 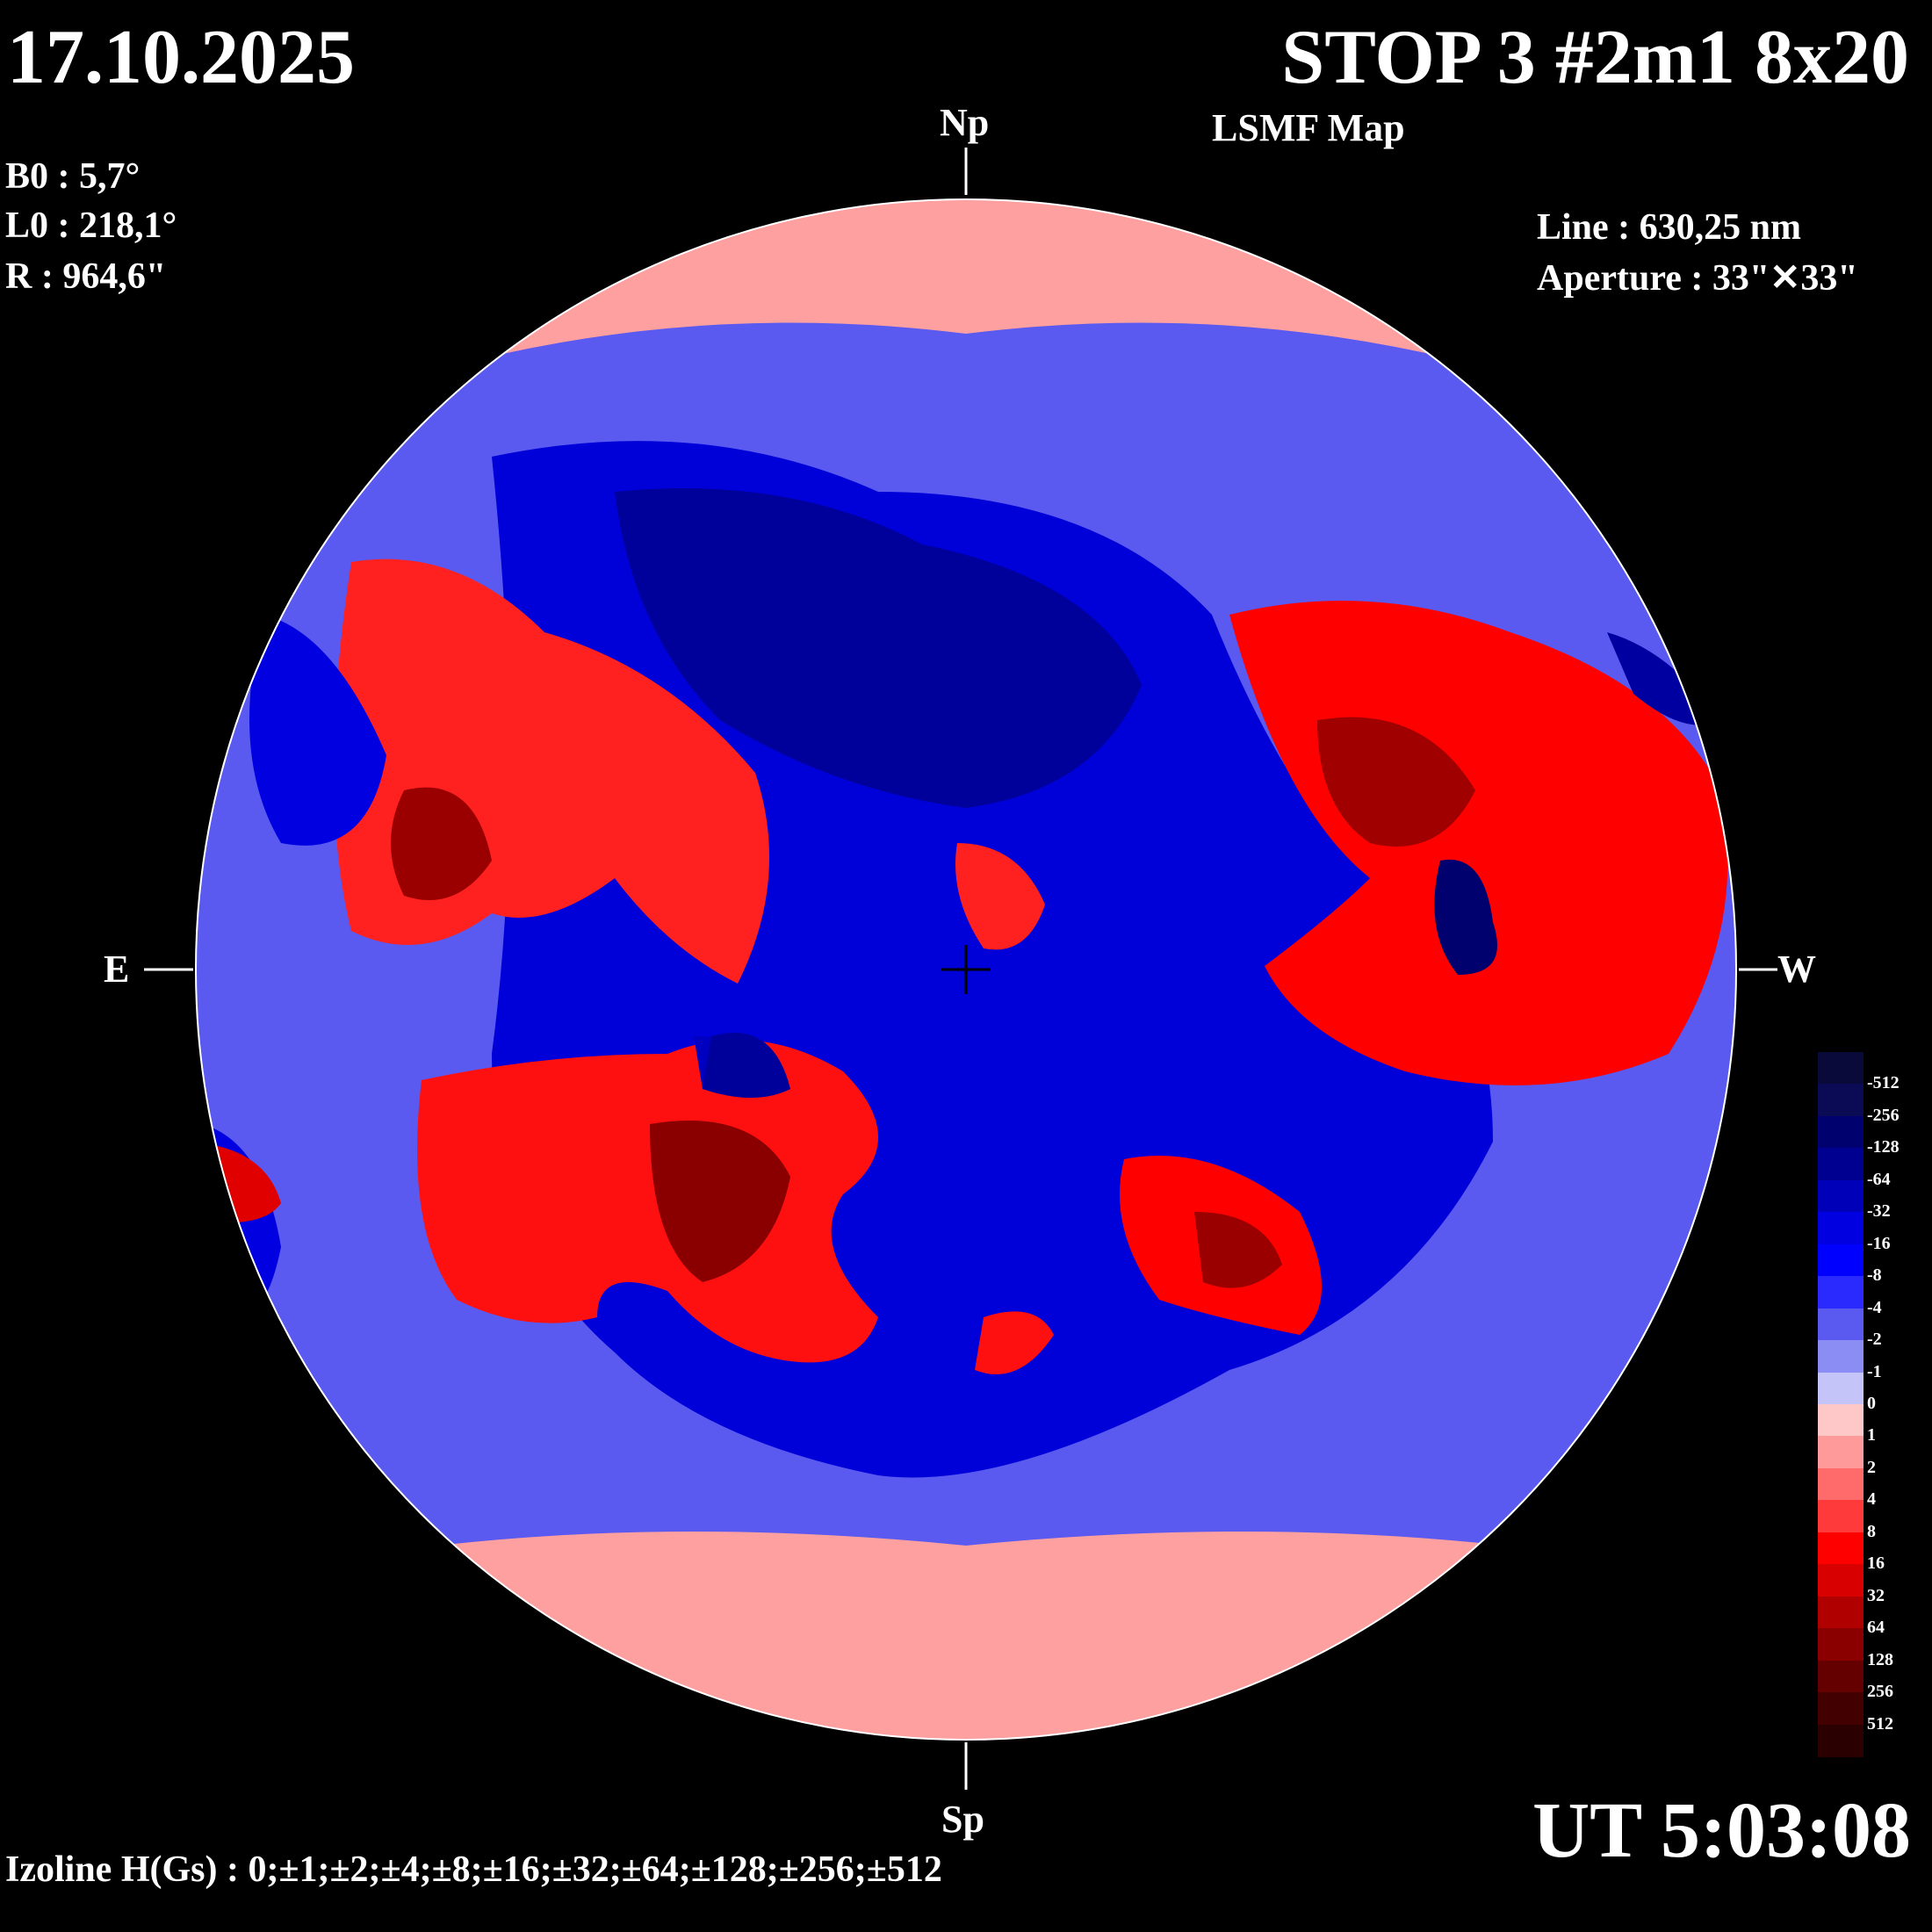 What do you see at coordinates (318, 731) in the screenshot?
I see `east-west-negative-patch` at bounding box center [318, 731].